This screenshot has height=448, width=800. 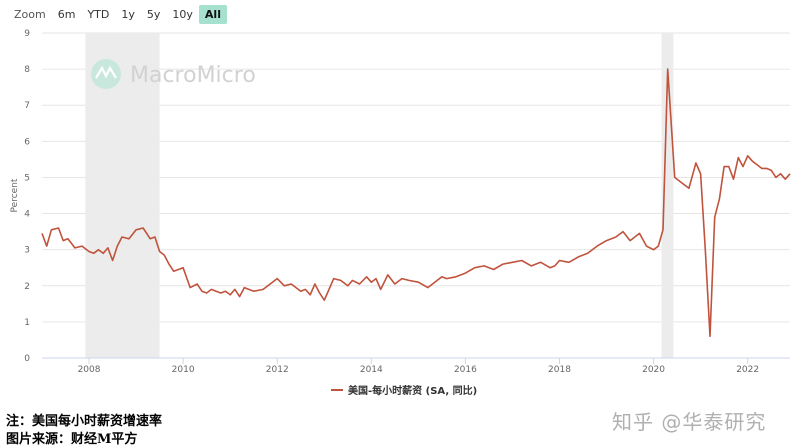 What do you see at coordinates (27, 287) in the screenshot?
I see `y-tick-label: 2` at bounding box center [27, 287].